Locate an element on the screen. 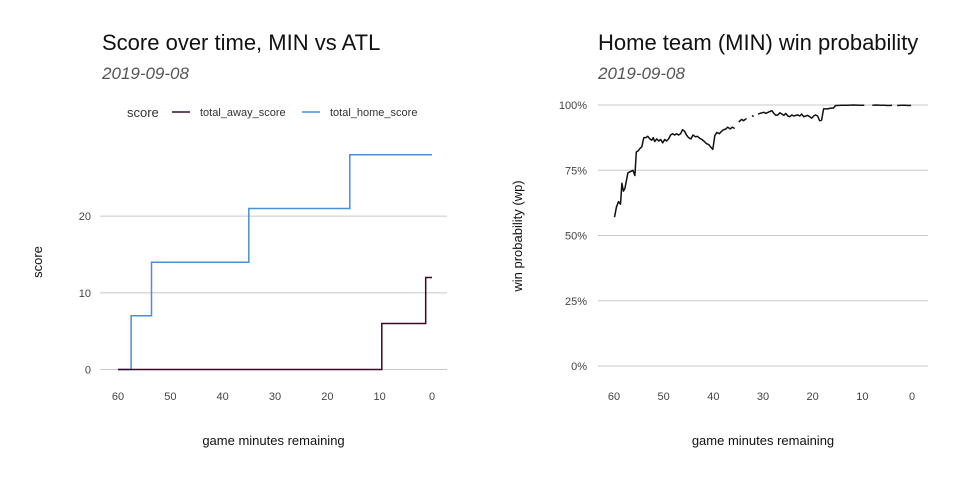  y-tick-label: 20 is located at coordinates (85, 217).